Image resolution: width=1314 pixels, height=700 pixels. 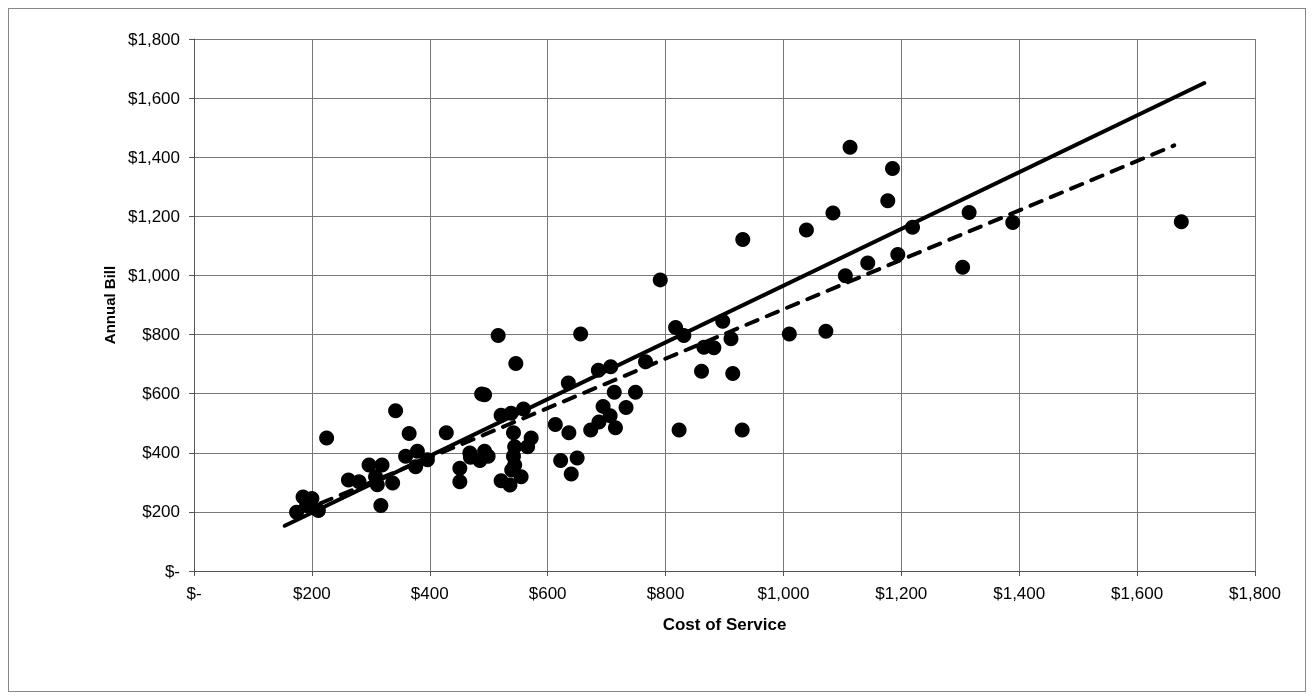 What do you see at coordinates (901, 593) in the screenshot?
I see `x-tick-label: $1,200` at bounding box center [901, 593].